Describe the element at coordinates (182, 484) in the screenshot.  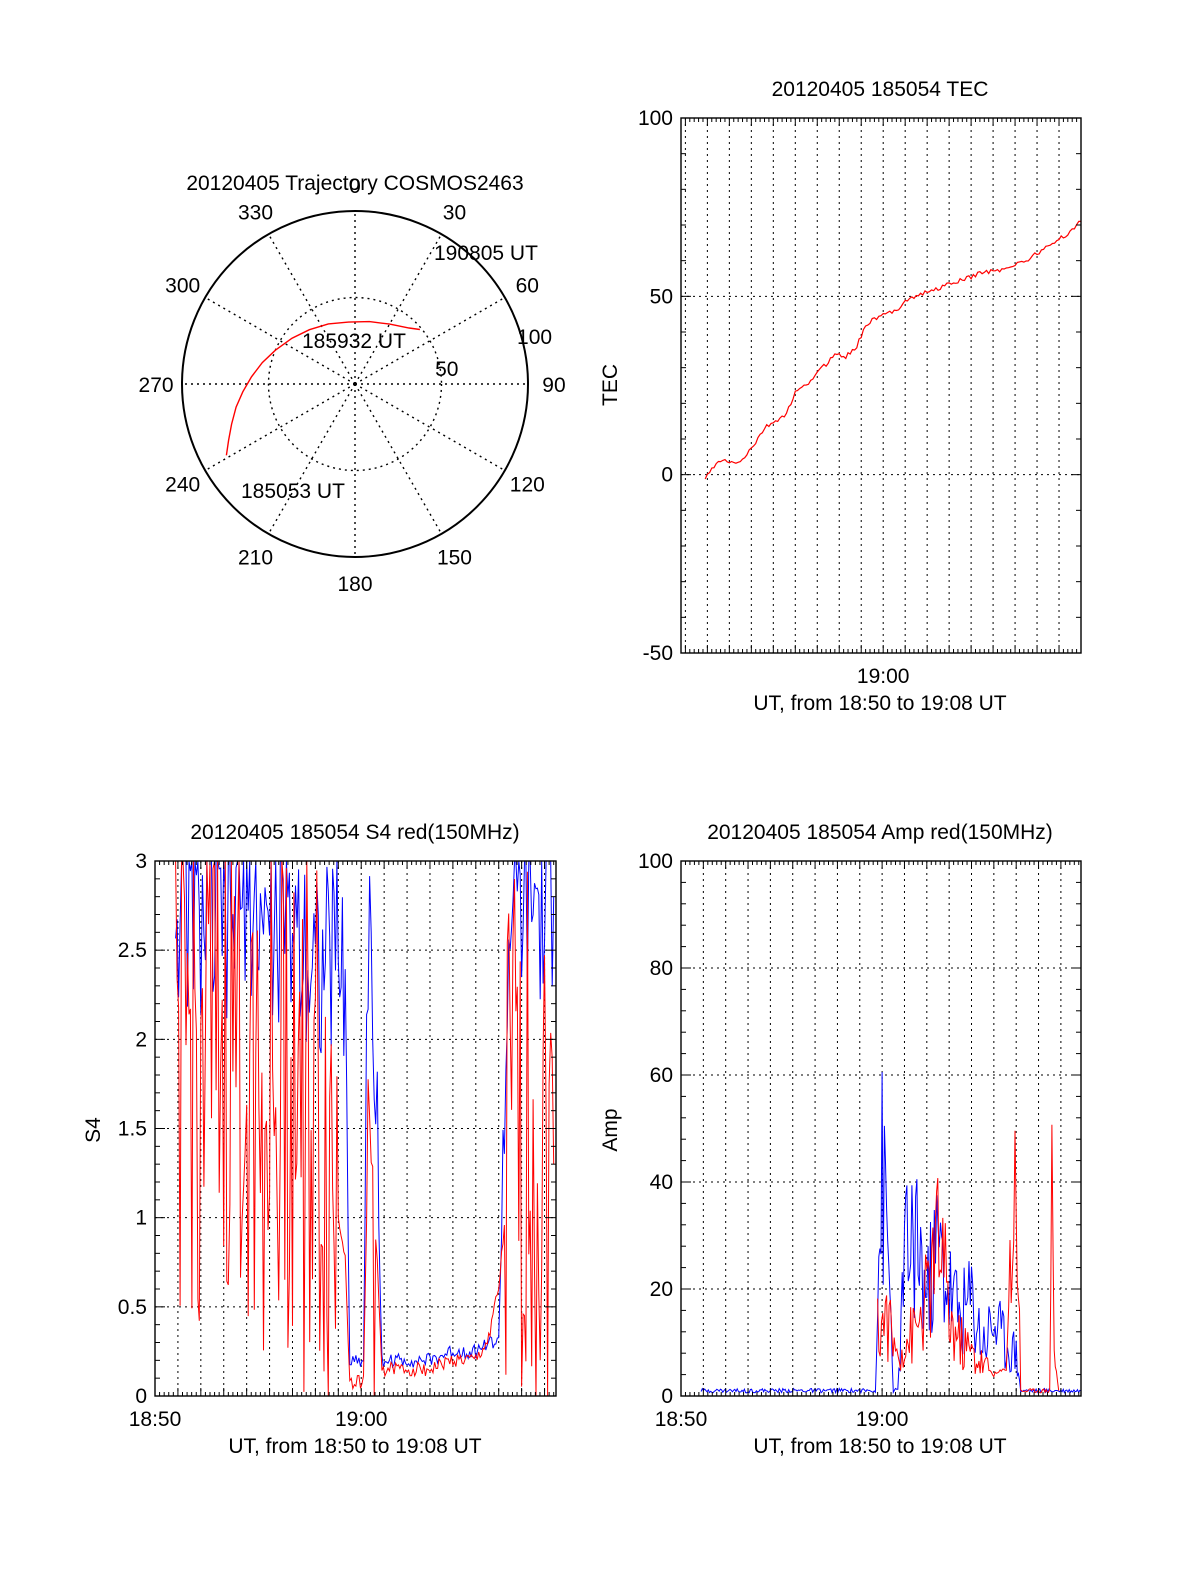
I see `polar-angle-label: 240` at that location.